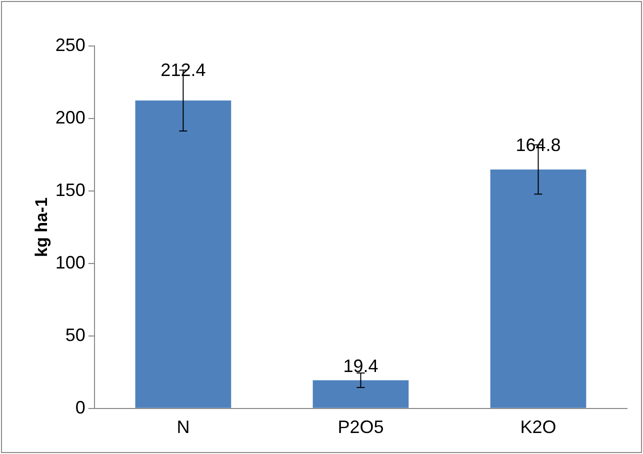 Image resolution: width=643 pixels, height=454 pixels. Describe the element at coordinates (80, 407) in the screenshot. I see `y-tick-label: 0` at that location.